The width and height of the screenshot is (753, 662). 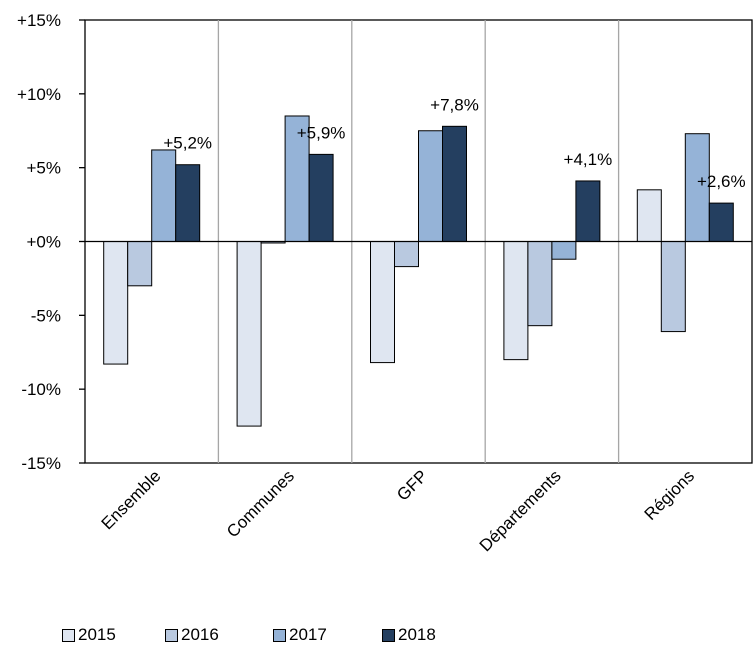 I want to click on y-tick-label: +0%, so click(x=44, y=242).